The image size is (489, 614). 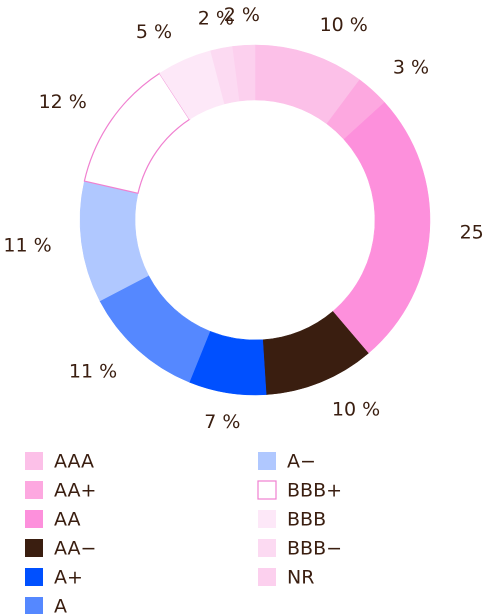 What do you see at coordinates (314, 491) in the screenshot?
I see `legend-label: BBB+` at bounding box center [314, 491].